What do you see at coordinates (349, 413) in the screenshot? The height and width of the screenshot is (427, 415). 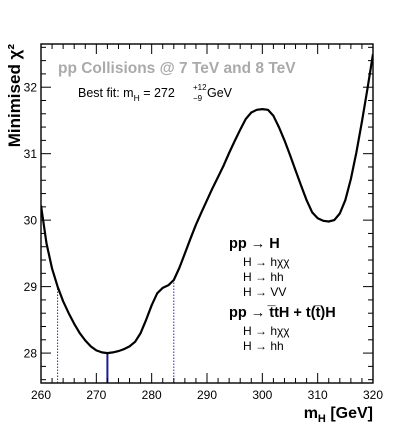 I see `x-axis-label-unit: [GeV]` at bounding box center [349, 413].